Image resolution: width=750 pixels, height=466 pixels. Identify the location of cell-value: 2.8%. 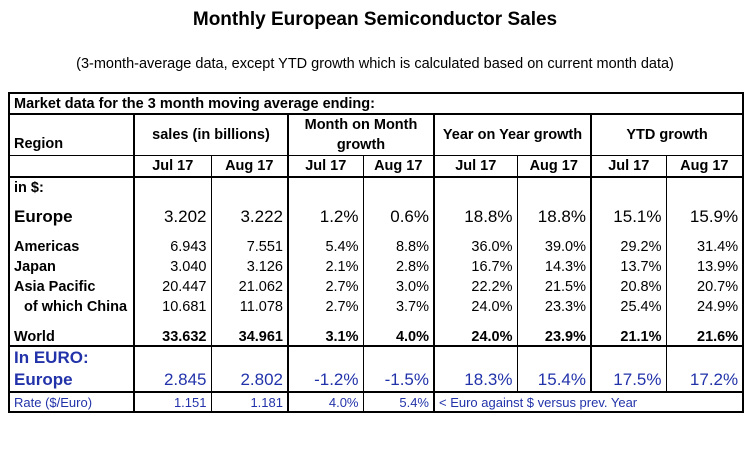
(398, 267).